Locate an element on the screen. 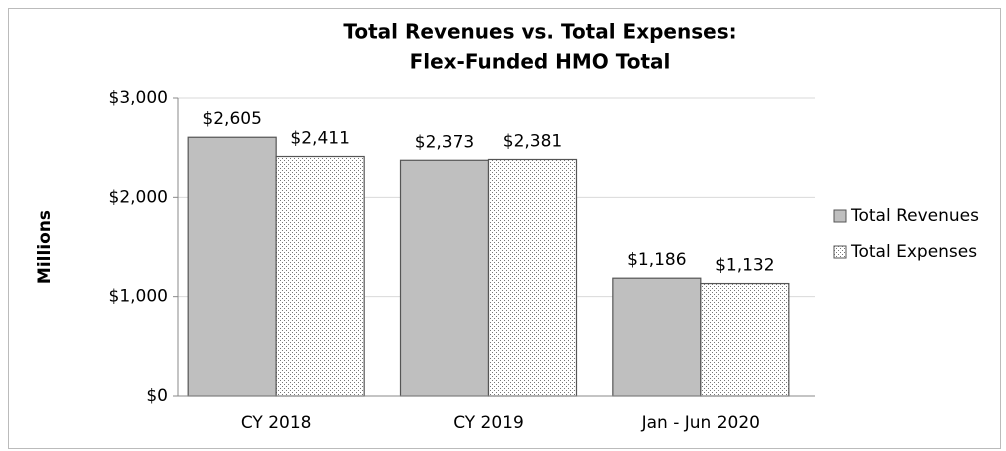 The width and height of the screenshot is (1006, 451). x-tick-label: CY 2019 is located at coordinates (488, 423).